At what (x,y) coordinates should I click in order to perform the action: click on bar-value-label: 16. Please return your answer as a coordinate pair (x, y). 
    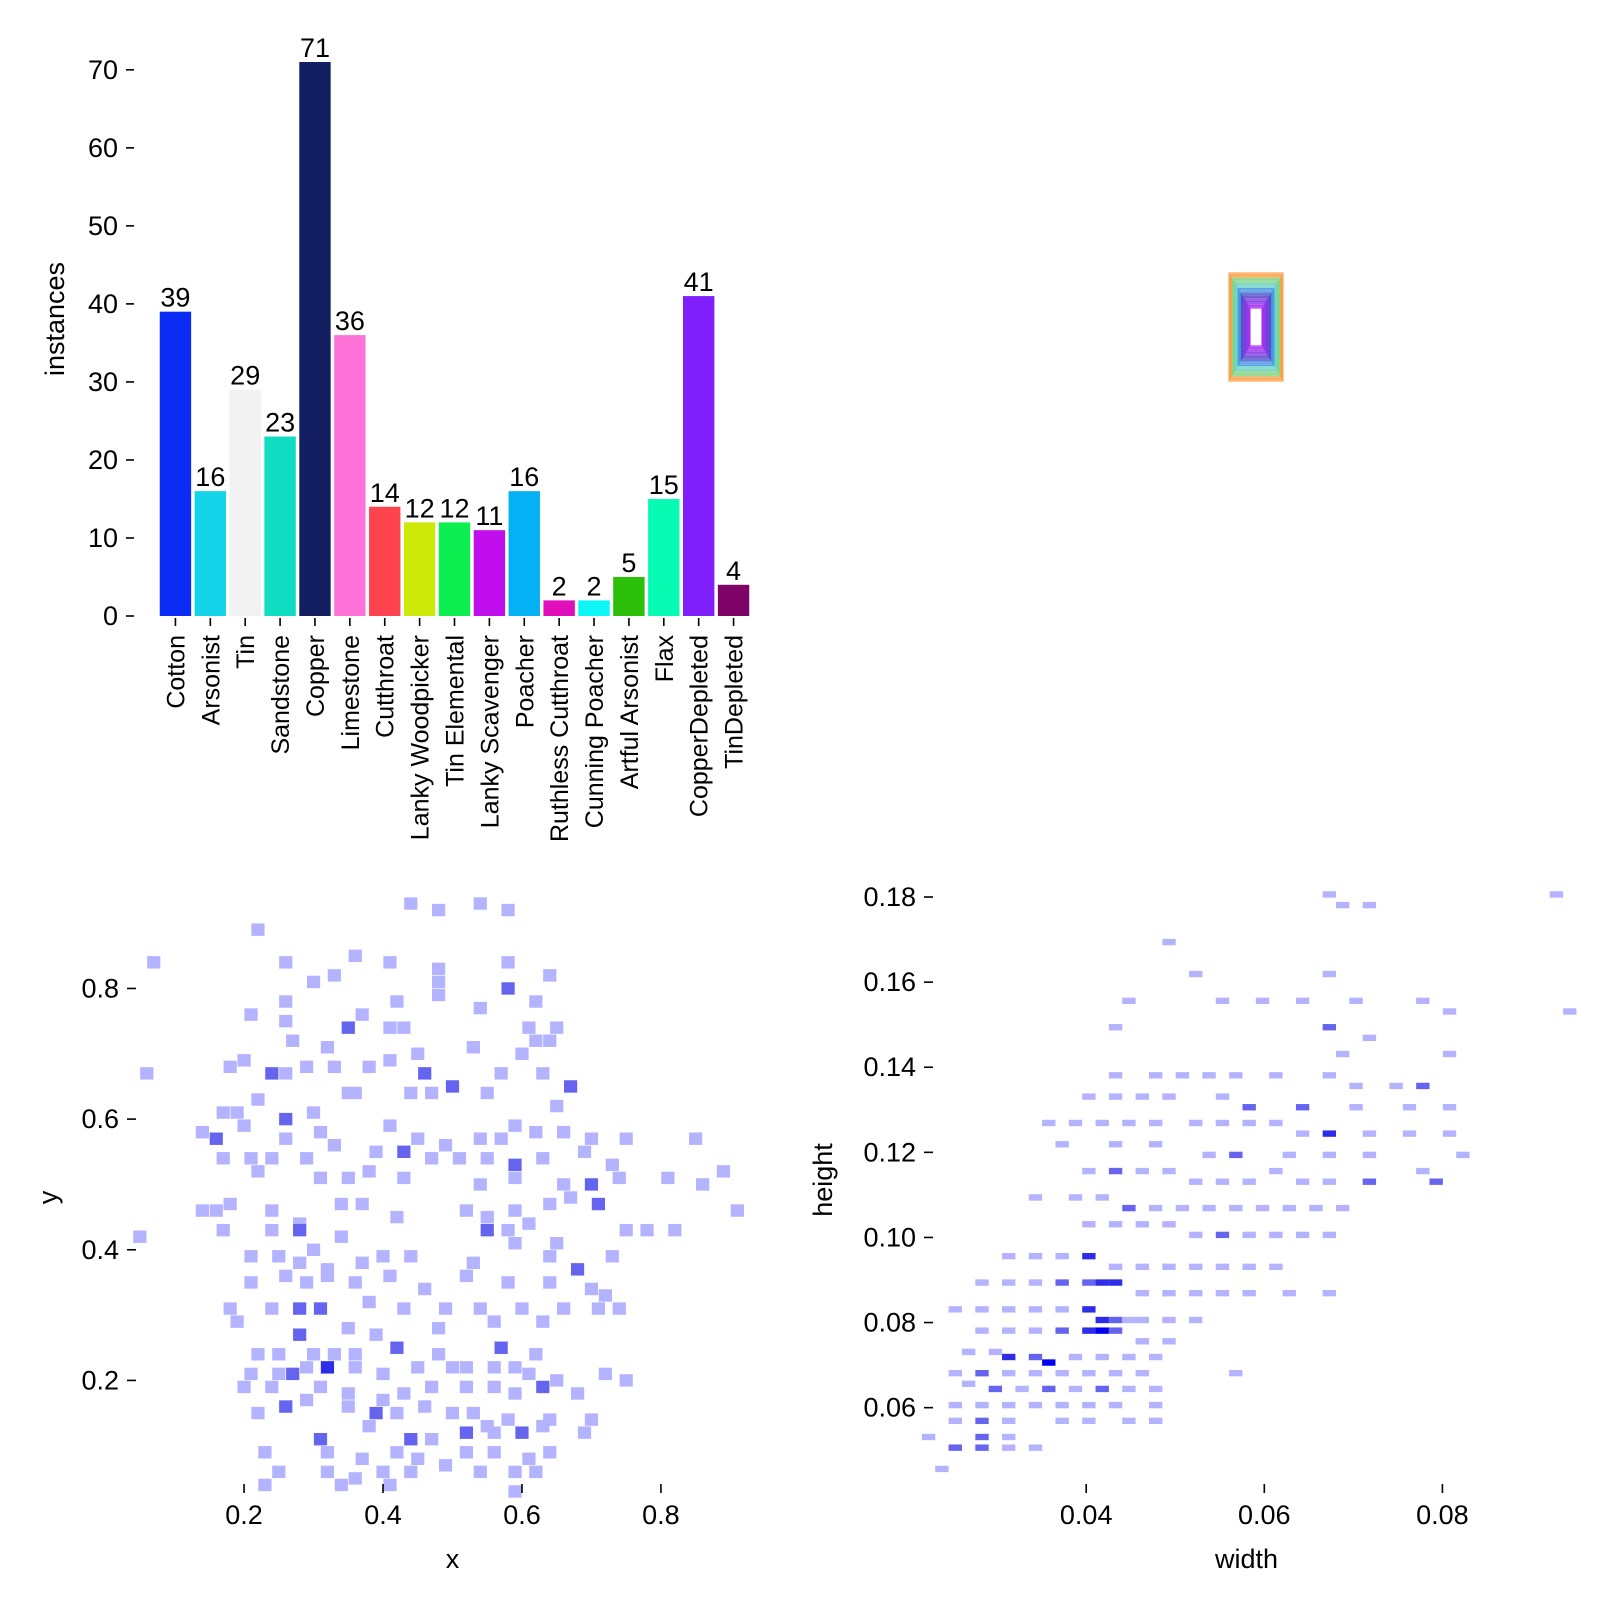
    Looking at the image, I should click on (210, 477).